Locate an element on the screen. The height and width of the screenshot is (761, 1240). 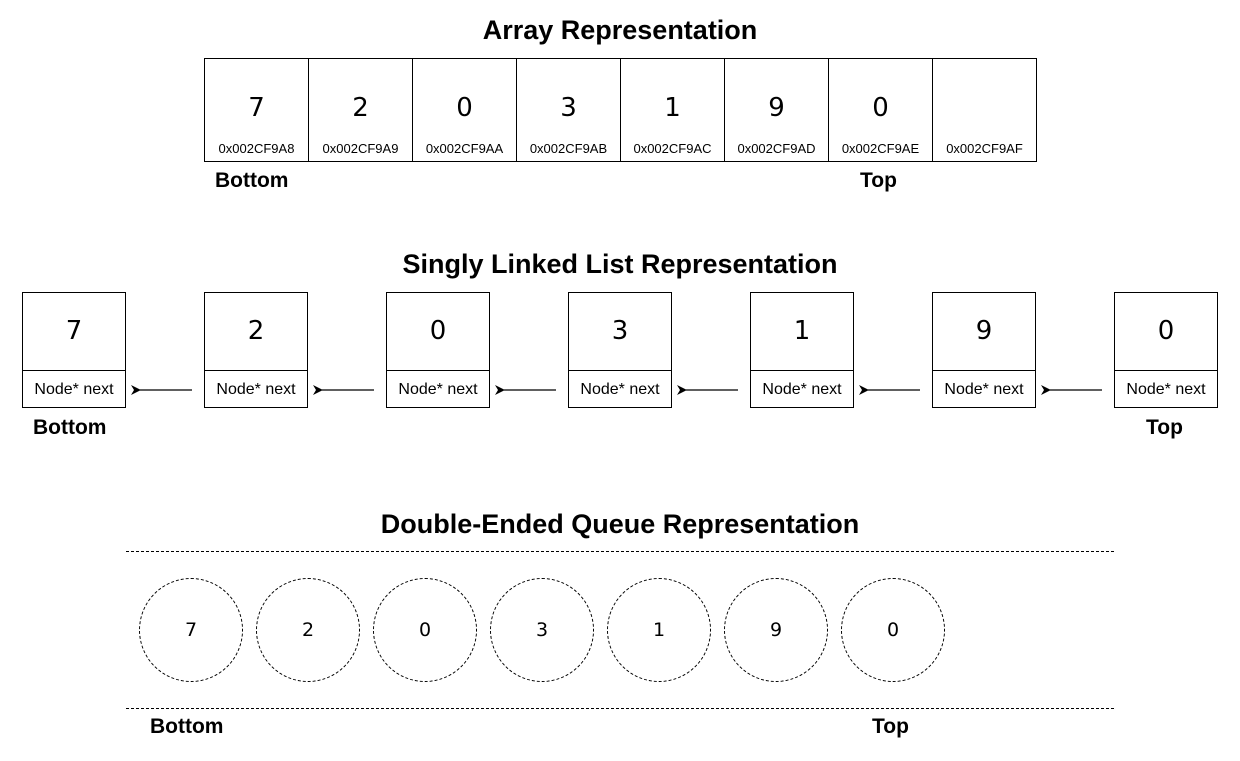
array-cell-address: 0x002CF9AF is located at coordinates (984, 148).